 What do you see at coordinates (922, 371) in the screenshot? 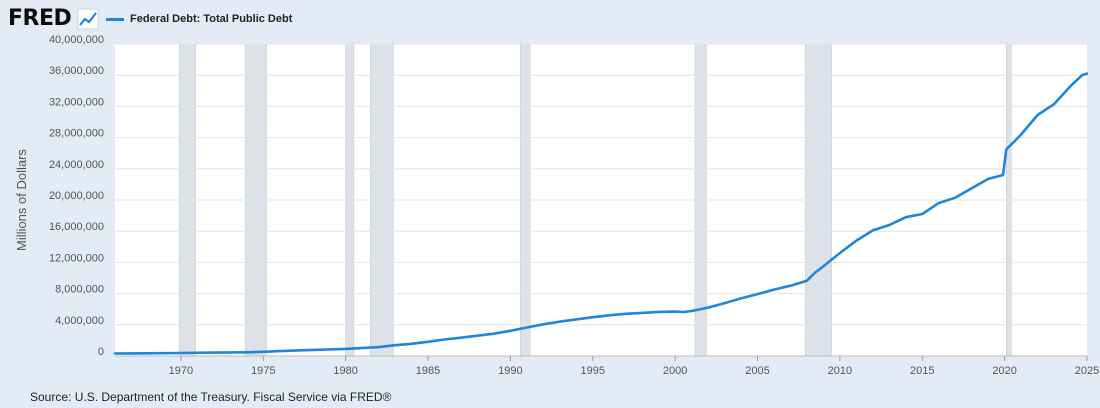
I see `x-tick-label: 2015` at bounding box center [922, 371].